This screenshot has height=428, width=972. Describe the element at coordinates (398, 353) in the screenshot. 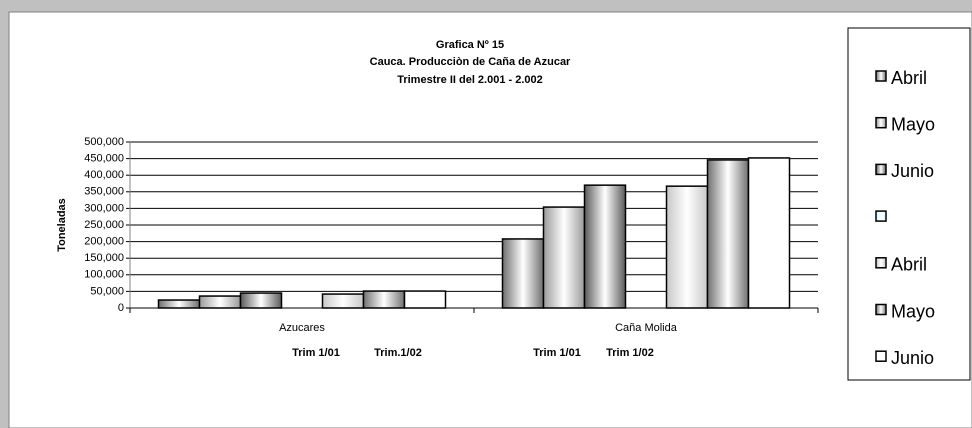

I see `x-sublabel: Trim.1/02` at that location.